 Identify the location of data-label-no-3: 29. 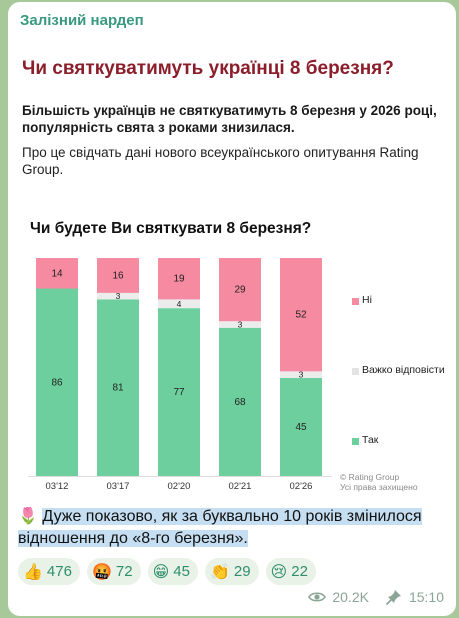
(240, 290).